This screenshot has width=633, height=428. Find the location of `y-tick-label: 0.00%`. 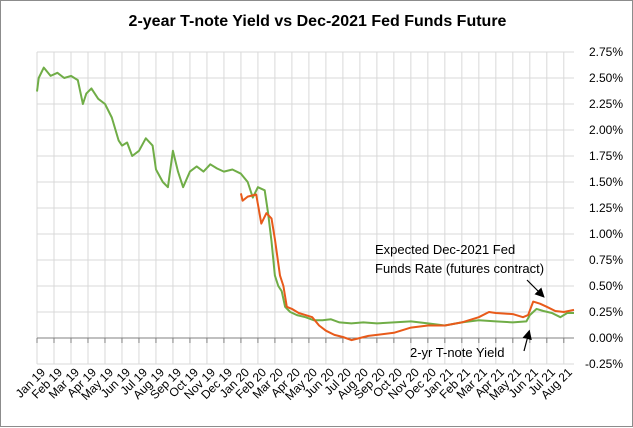

y-tick-label: 0.00% is located at coordinates (606, 338).